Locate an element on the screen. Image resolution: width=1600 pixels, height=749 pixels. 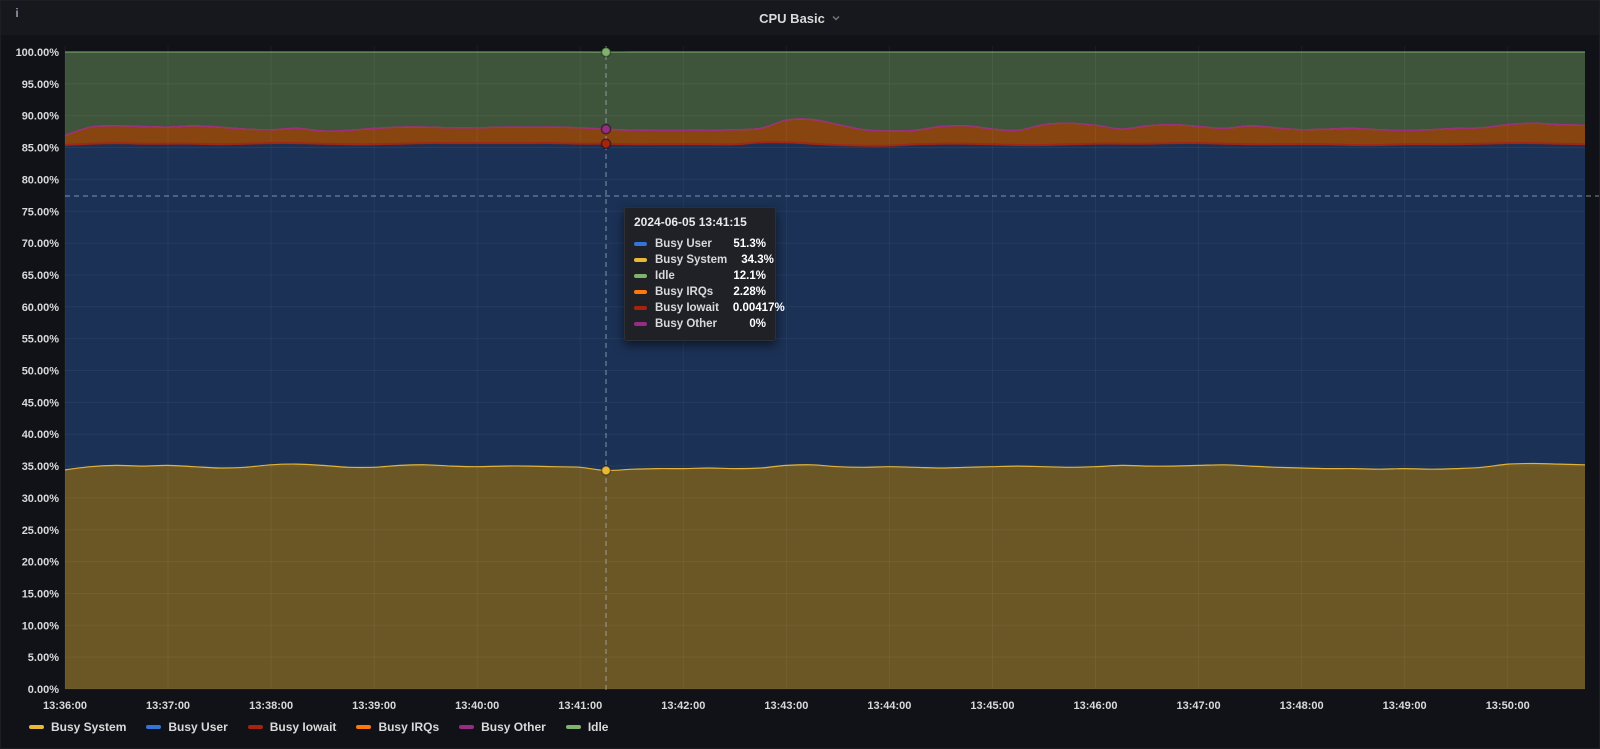
y-tick-label: 90.00% is located at coordinates (41, 117).